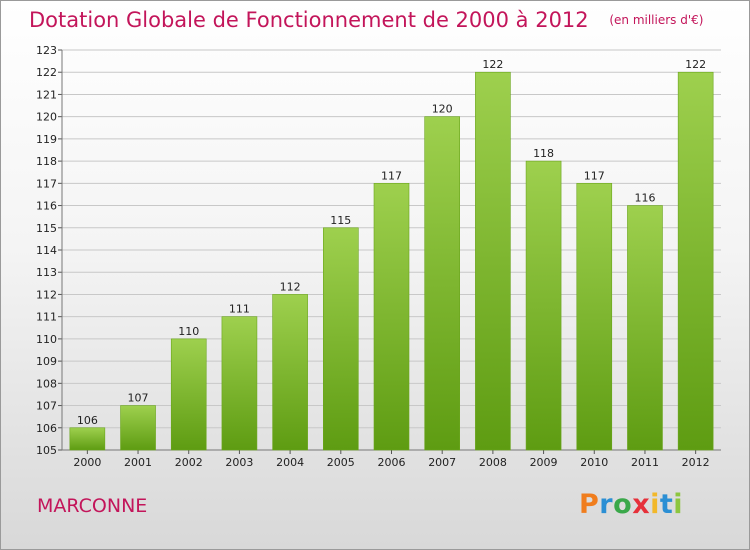 This screenshot has width=750, height=550. What do you see at coordinates (46, 50) in the screenshot?
I see `y-tick-label: 123` at bounding box center [46, 50].